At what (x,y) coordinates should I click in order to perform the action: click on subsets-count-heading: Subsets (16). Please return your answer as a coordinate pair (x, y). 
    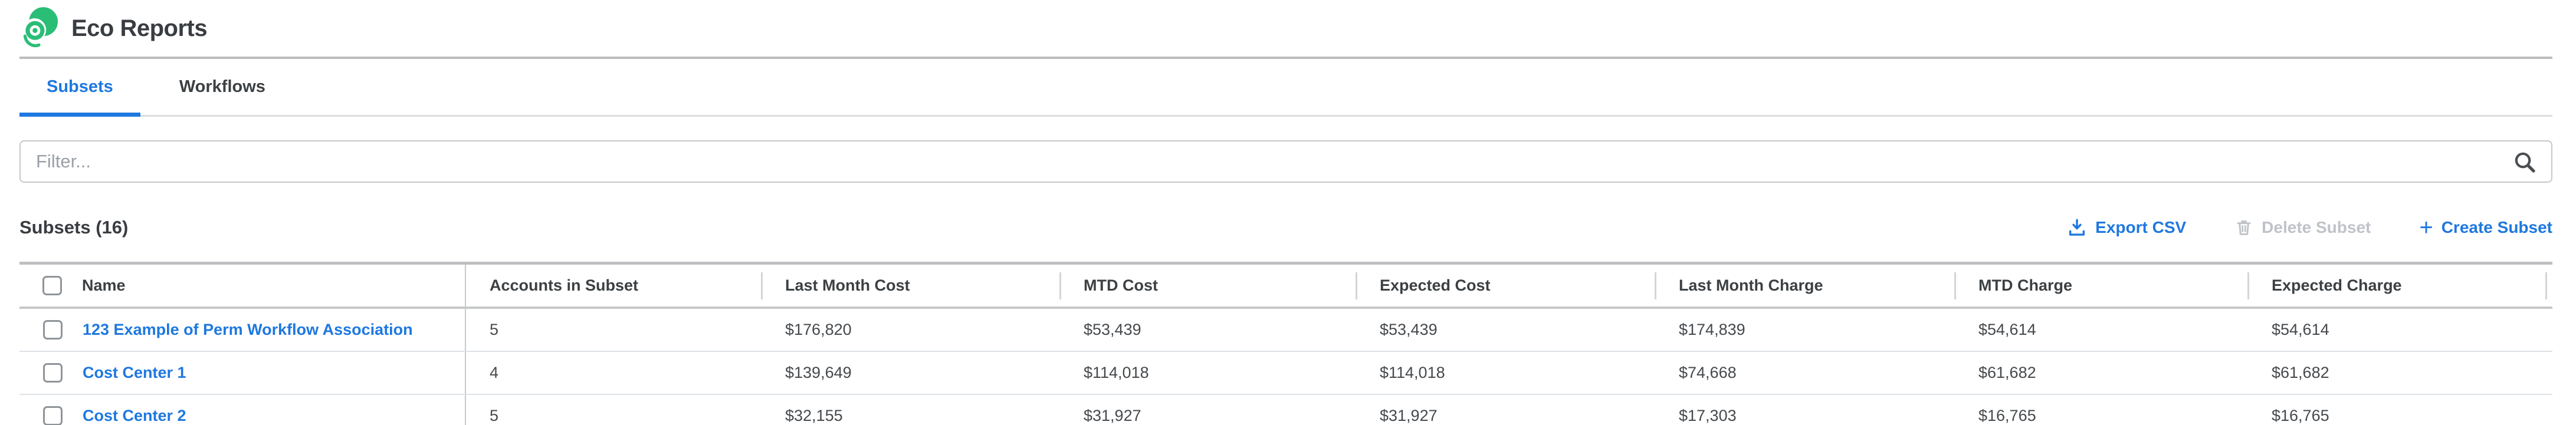
    Looking at the image, I should click on (74, 227).